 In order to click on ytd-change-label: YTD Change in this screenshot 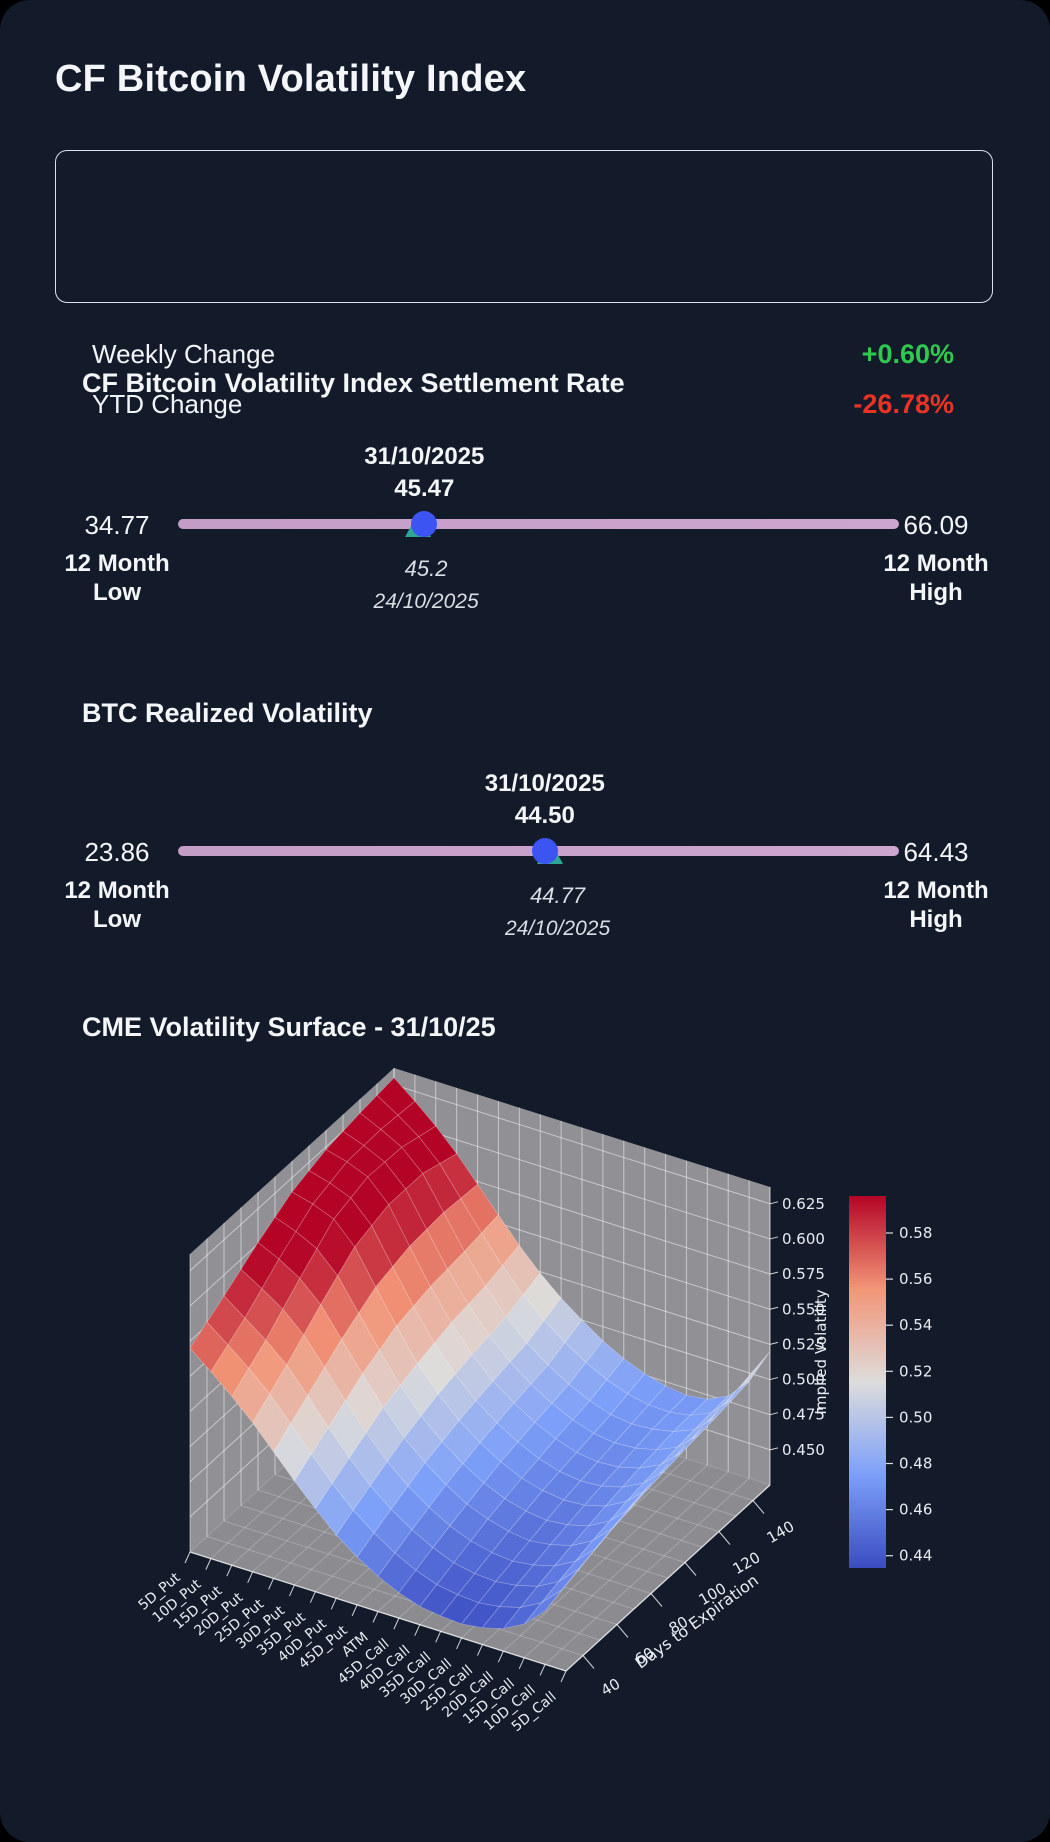, I will do `click(167, 404)`.